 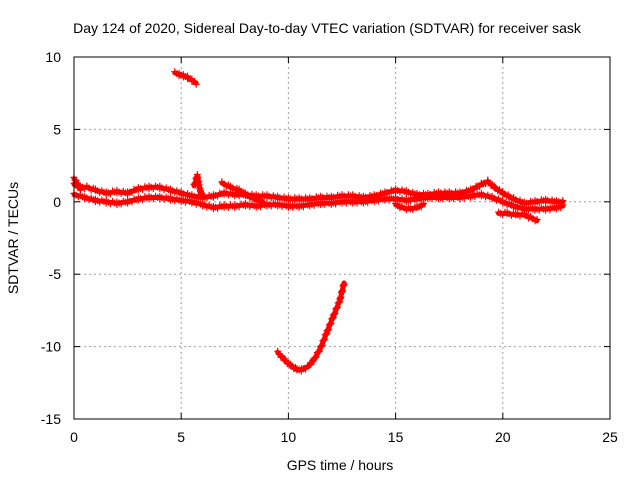 I want to click on y-tick-label: -10, so click(x=51, y=347).